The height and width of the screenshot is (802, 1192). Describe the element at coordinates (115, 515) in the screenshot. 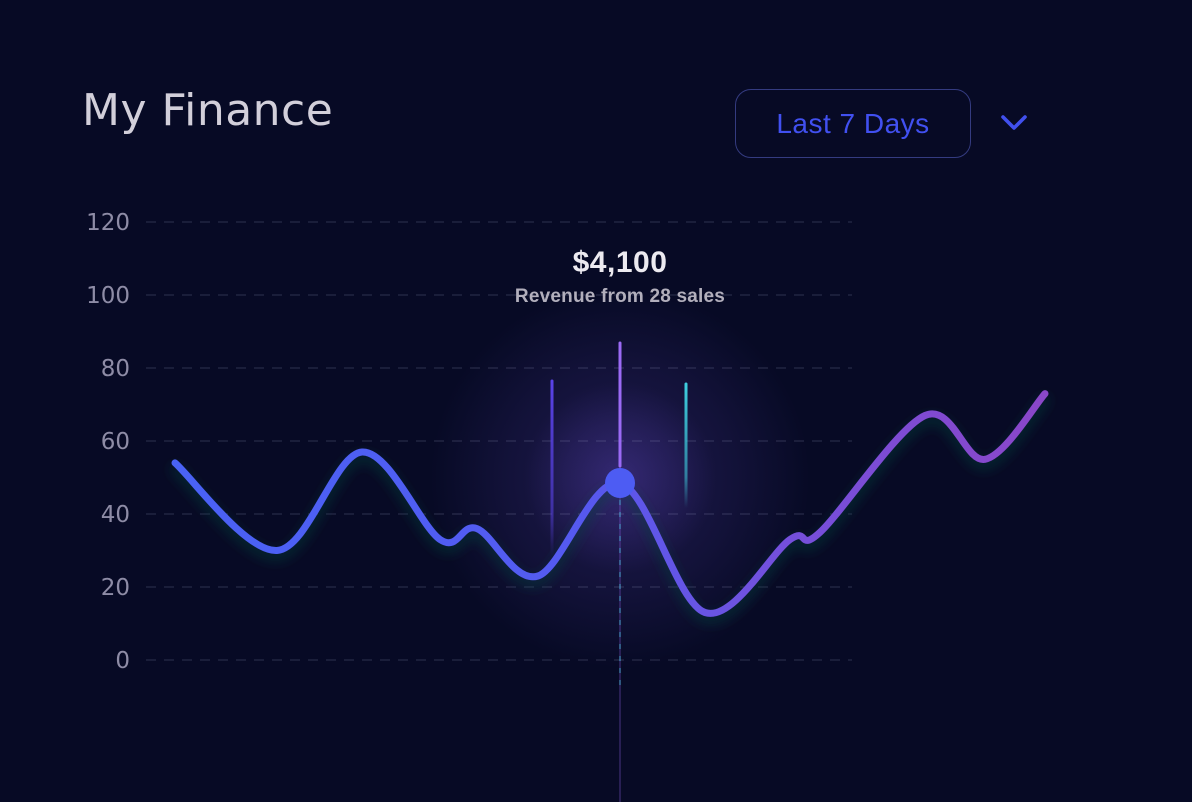

I see `y-axis-label: 40` at that location.